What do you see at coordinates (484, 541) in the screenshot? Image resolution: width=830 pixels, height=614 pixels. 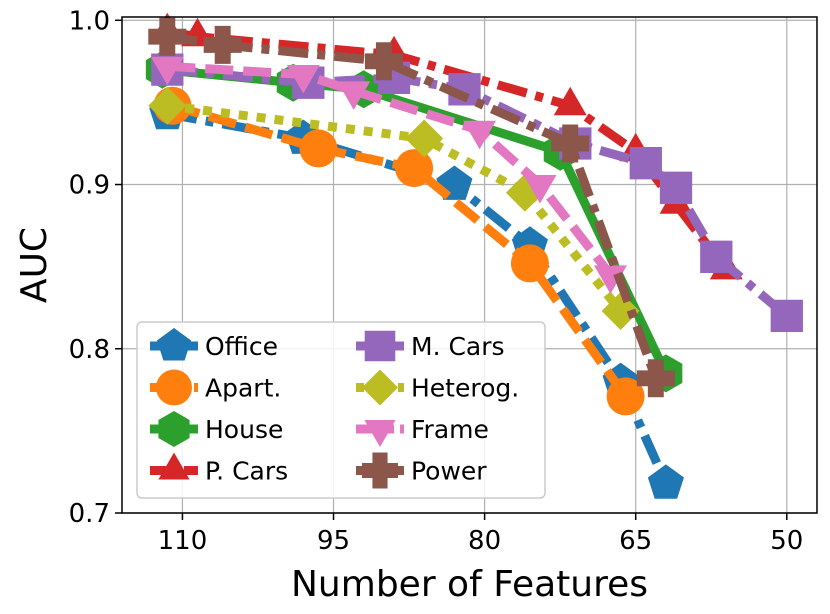 I see `x-tick-label: 80` at bounding box center [484, 541].